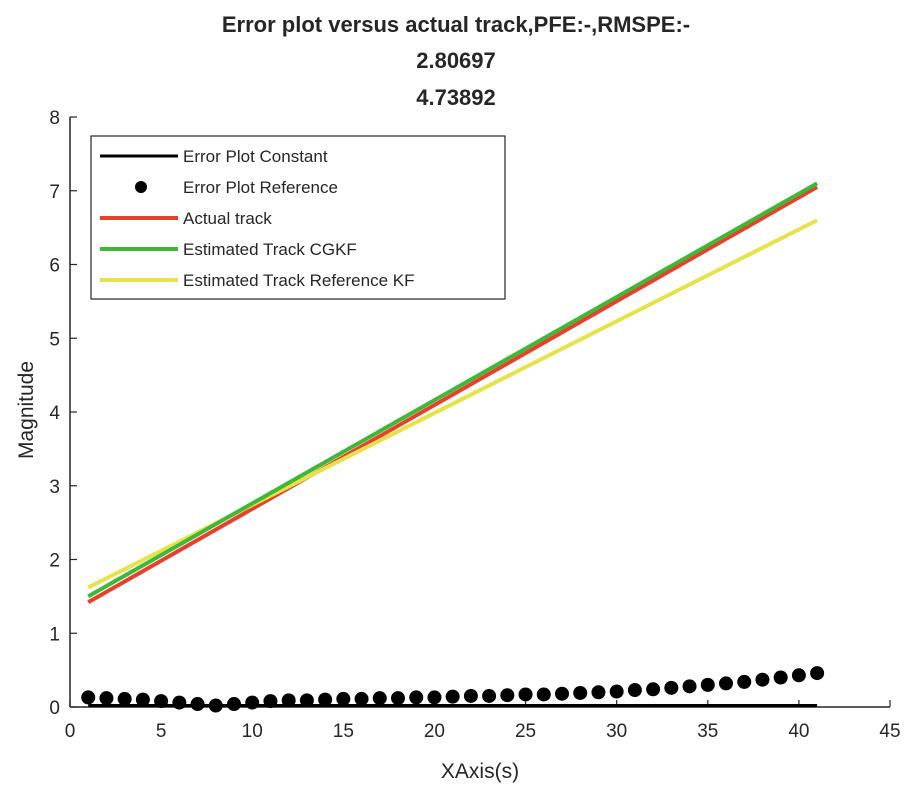 This screenshot has width=912, height=791. What do you see at coordinates (707, 731) in the screenshot?
I see `x-tick-label: 35` at bounding box center [707, 731].